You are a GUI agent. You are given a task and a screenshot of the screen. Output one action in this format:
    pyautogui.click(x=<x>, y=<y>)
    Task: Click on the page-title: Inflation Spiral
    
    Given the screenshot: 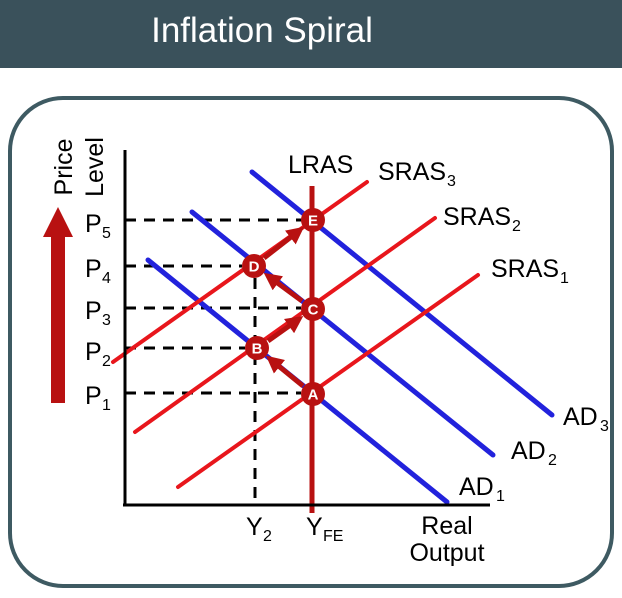 What is the action you would take?
    pyautogui.click(x=262, y=30)
    